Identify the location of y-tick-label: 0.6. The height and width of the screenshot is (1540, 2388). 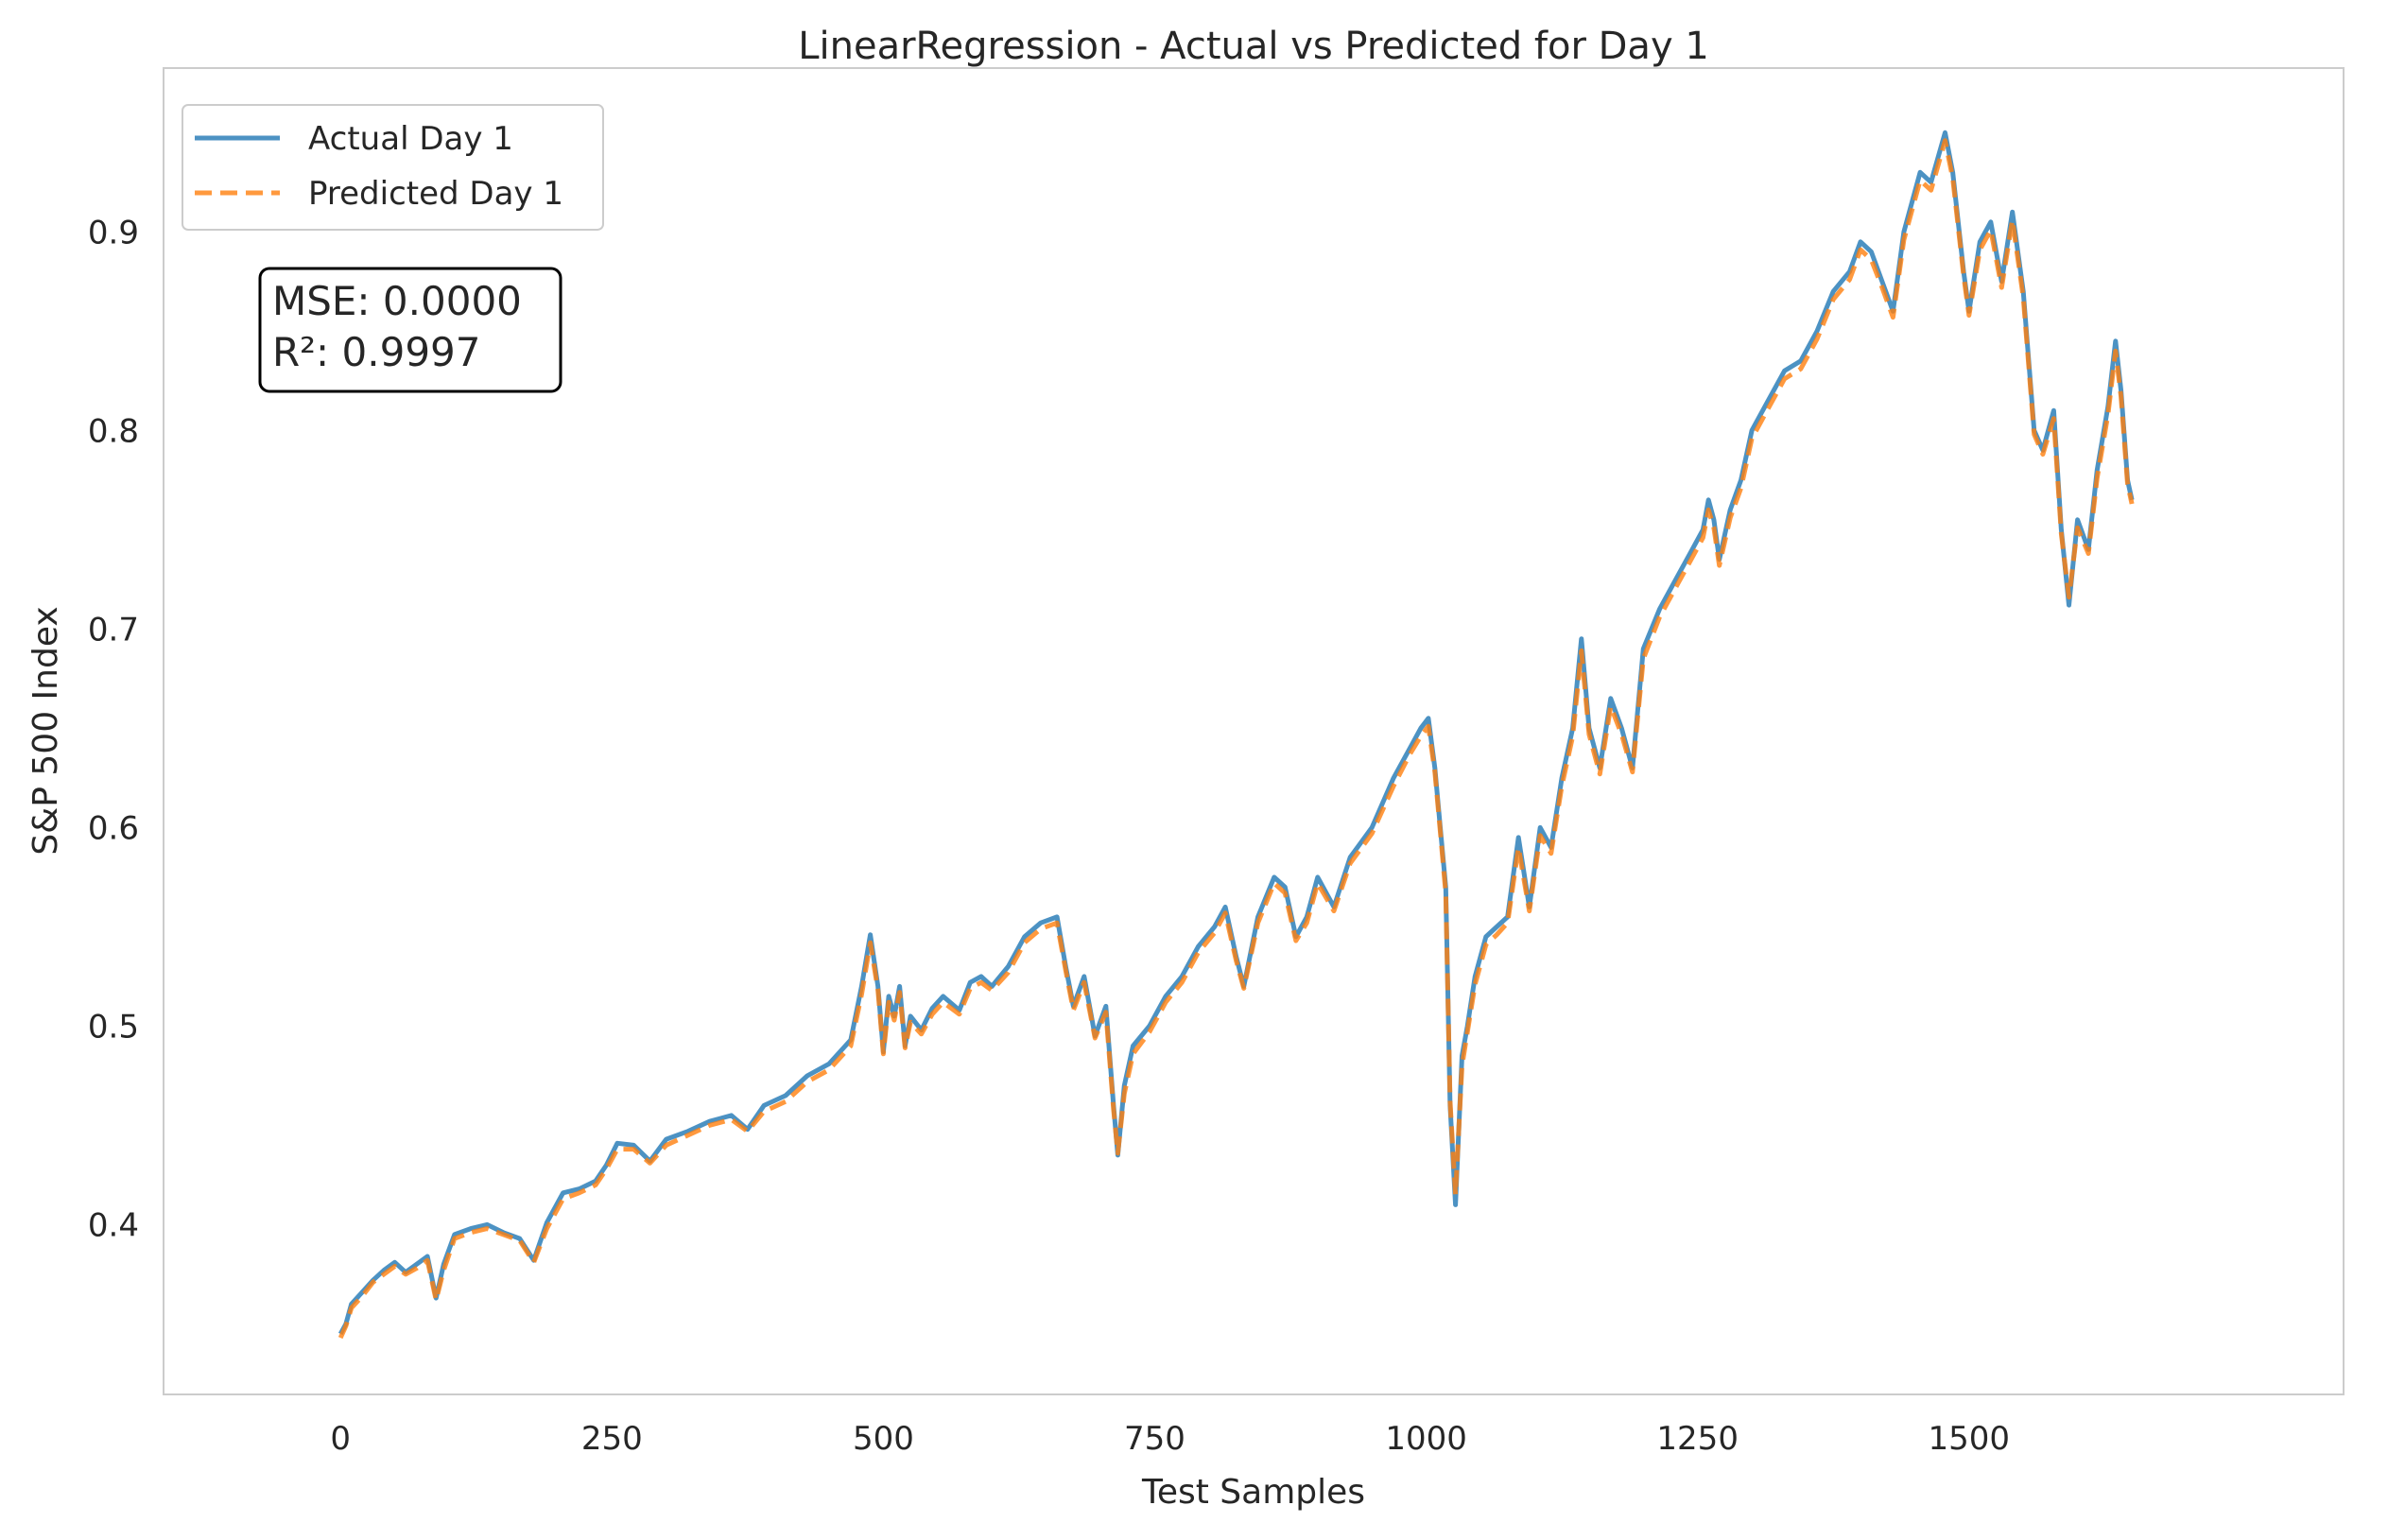
(114, 828).